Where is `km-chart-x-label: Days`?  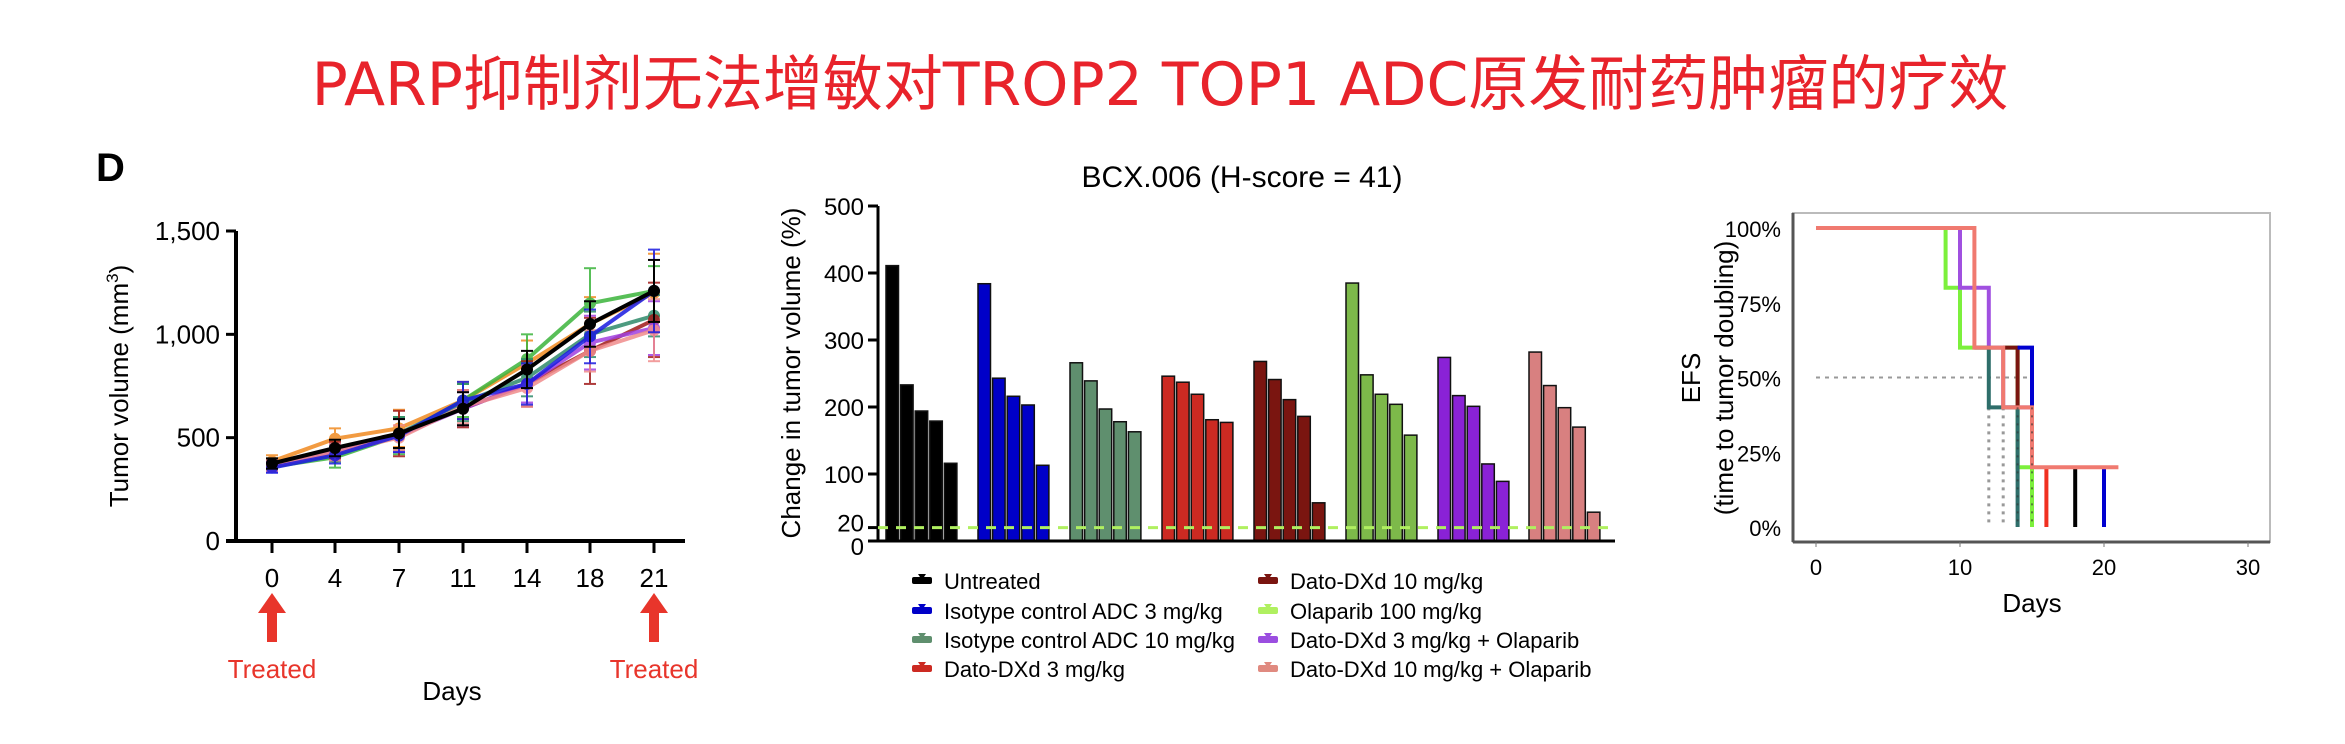 km-chart-x-label: Days is located at coordinates (2031, 603).